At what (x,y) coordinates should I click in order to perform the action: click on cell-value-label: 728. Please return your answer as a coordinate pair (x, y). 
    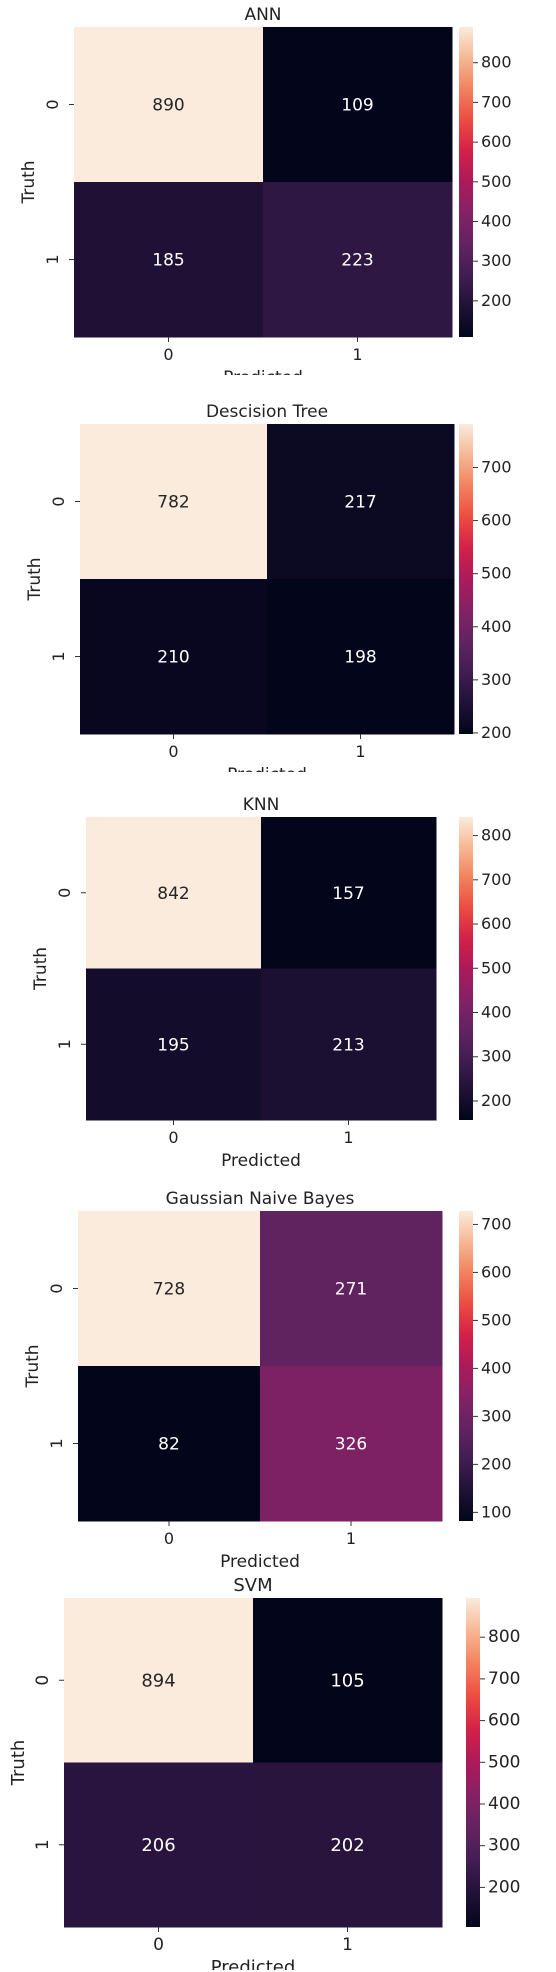
    Looking at the image, I should click on (169, 1290).